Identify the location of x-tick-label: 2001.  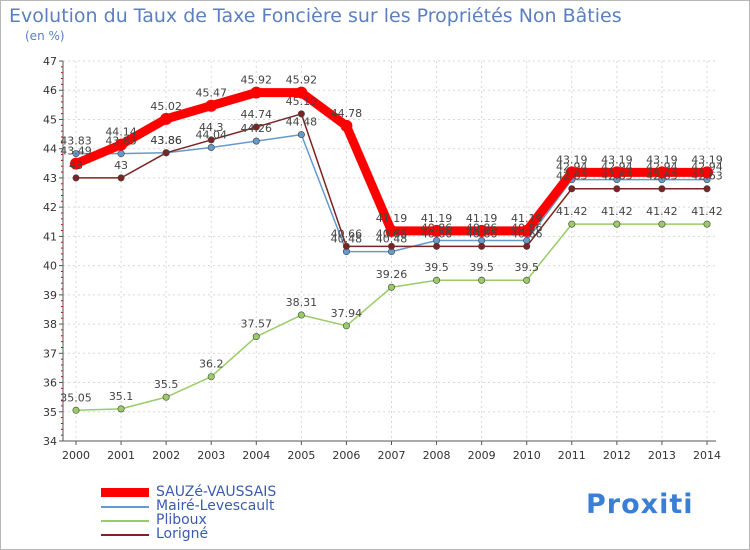
(121, 455).